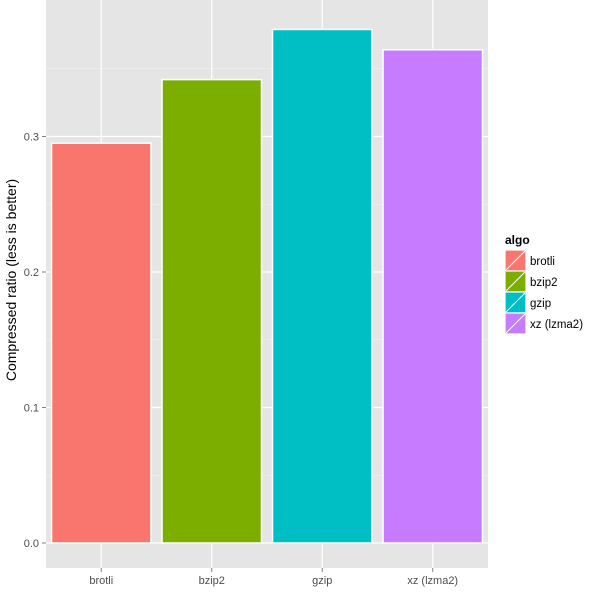 The width and height of the screenshot is (593, 600). I want to click on bar-gzip, so click(322, 286).